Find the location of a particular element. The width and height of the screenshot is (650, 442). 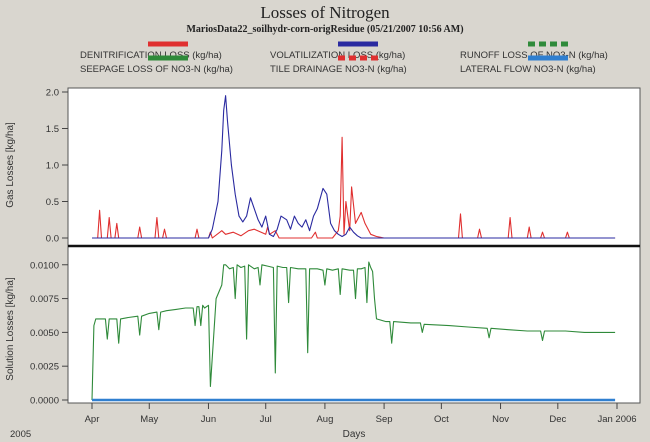

x-tick-label: Apr is located at coordinates (92, 419).